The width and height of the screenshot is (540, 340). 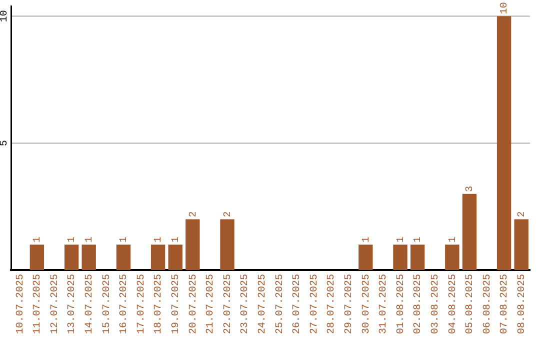 I want to click on x-tick-label: 21.07.2025, so click(x=211, y=304).